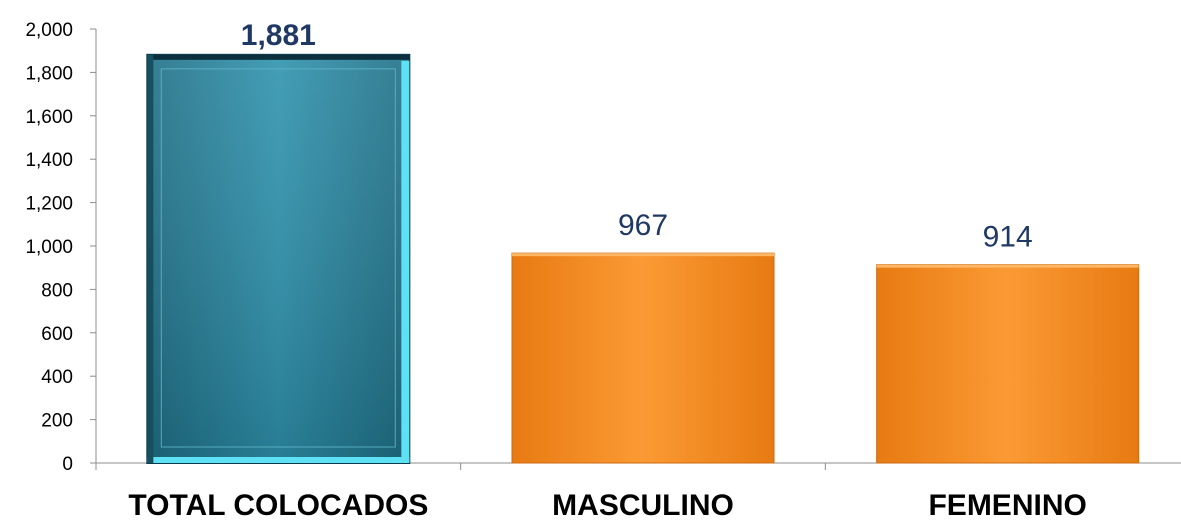  I want to click on y-tick-label: 1,400, so click(49, 160).